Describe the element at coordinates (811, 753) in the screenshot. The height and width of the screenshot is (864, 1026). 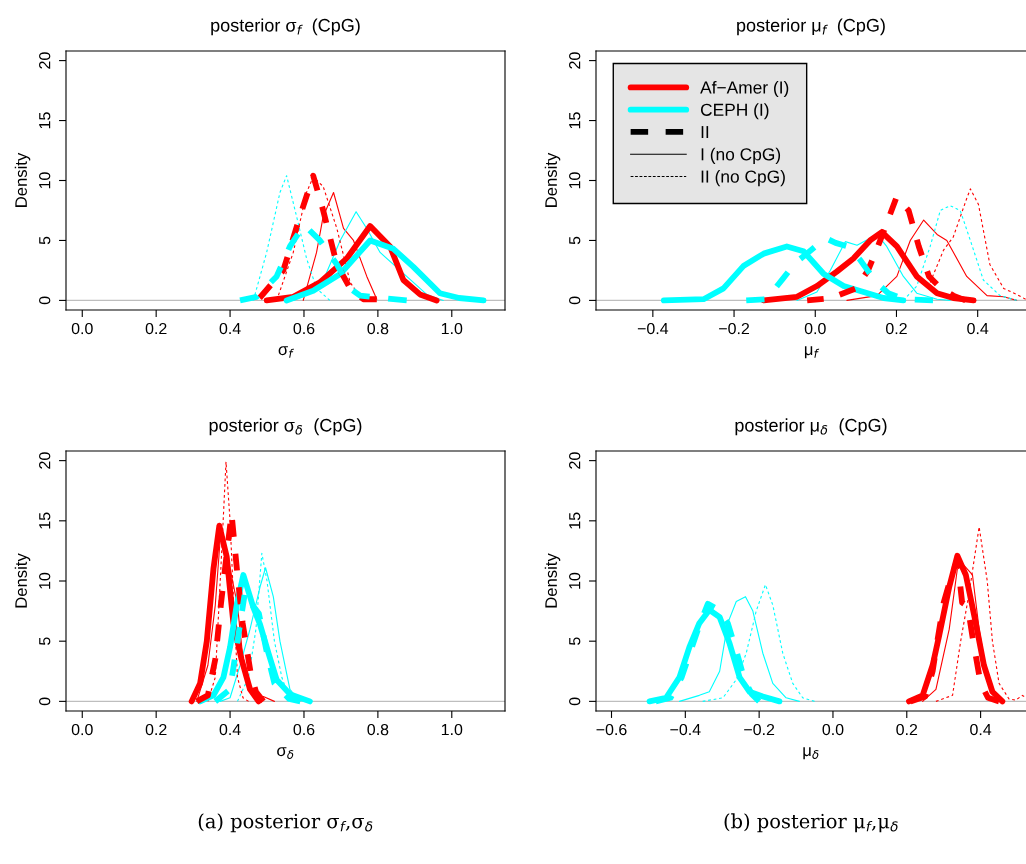
I see `x-axis-title: μ$_{δ}$` at that location.